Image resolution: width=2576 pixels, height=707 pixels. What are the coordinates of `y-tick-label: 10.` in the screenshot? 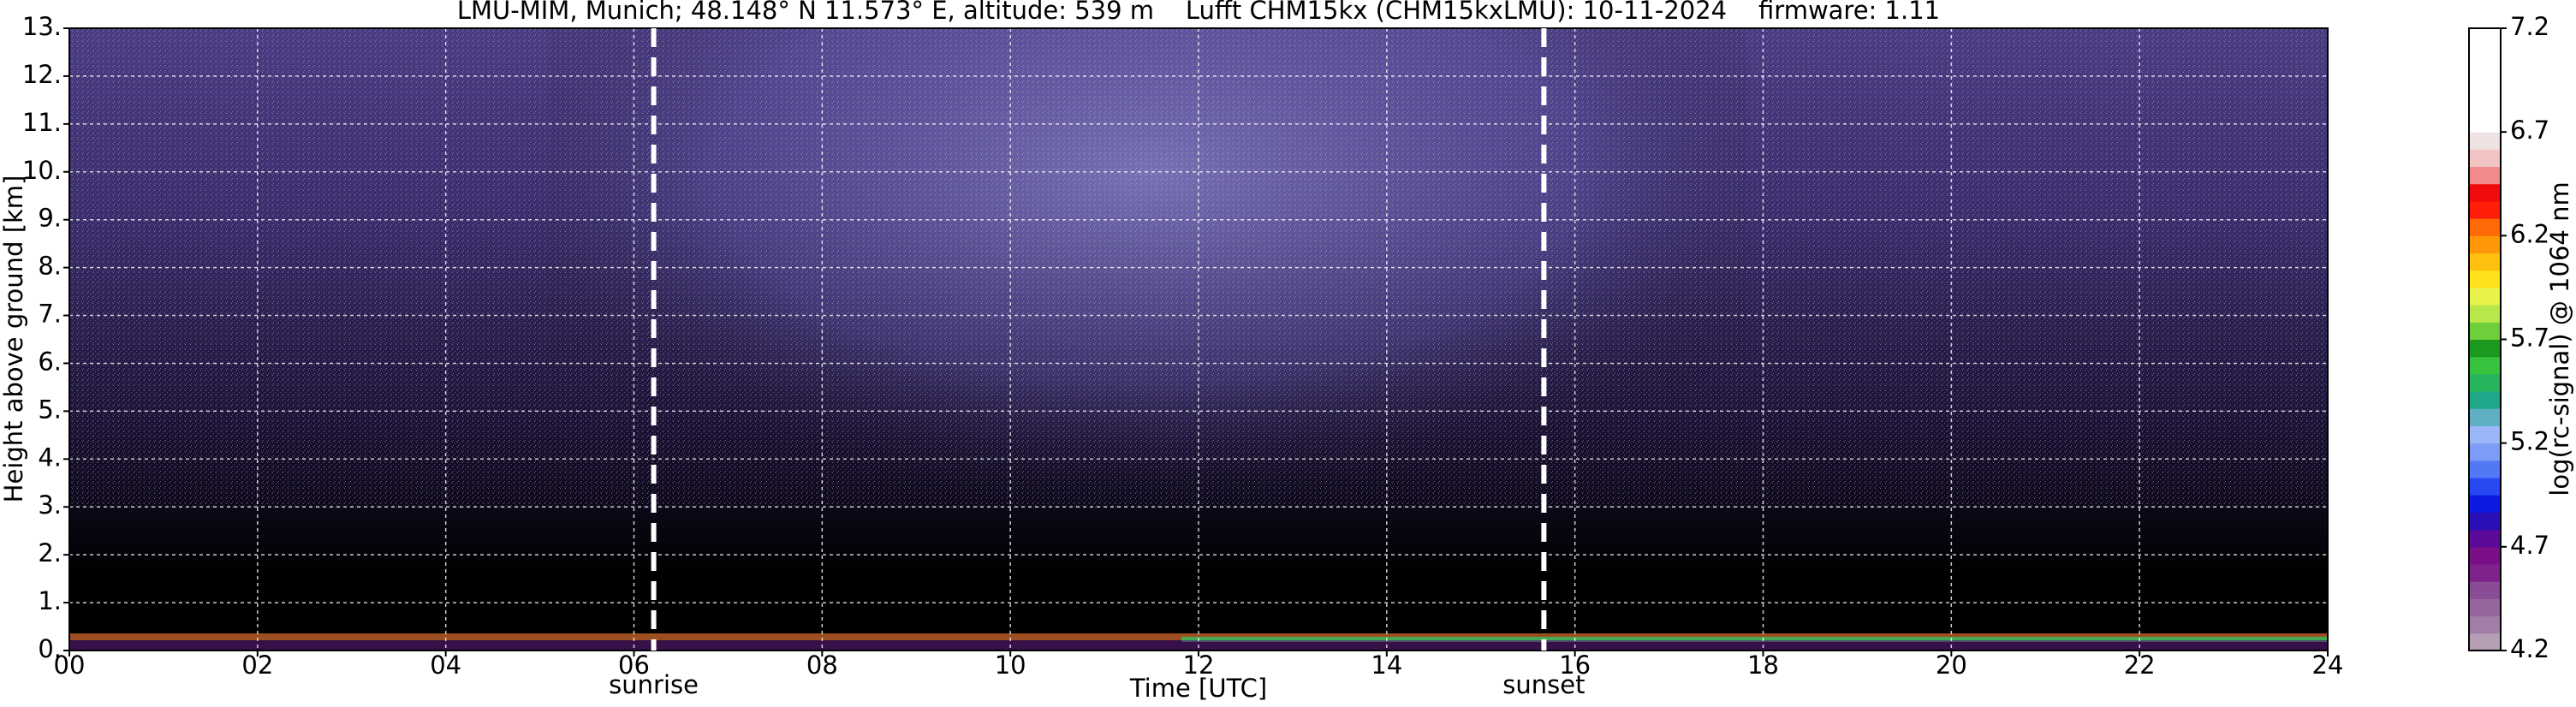 It's located at (42, 170).